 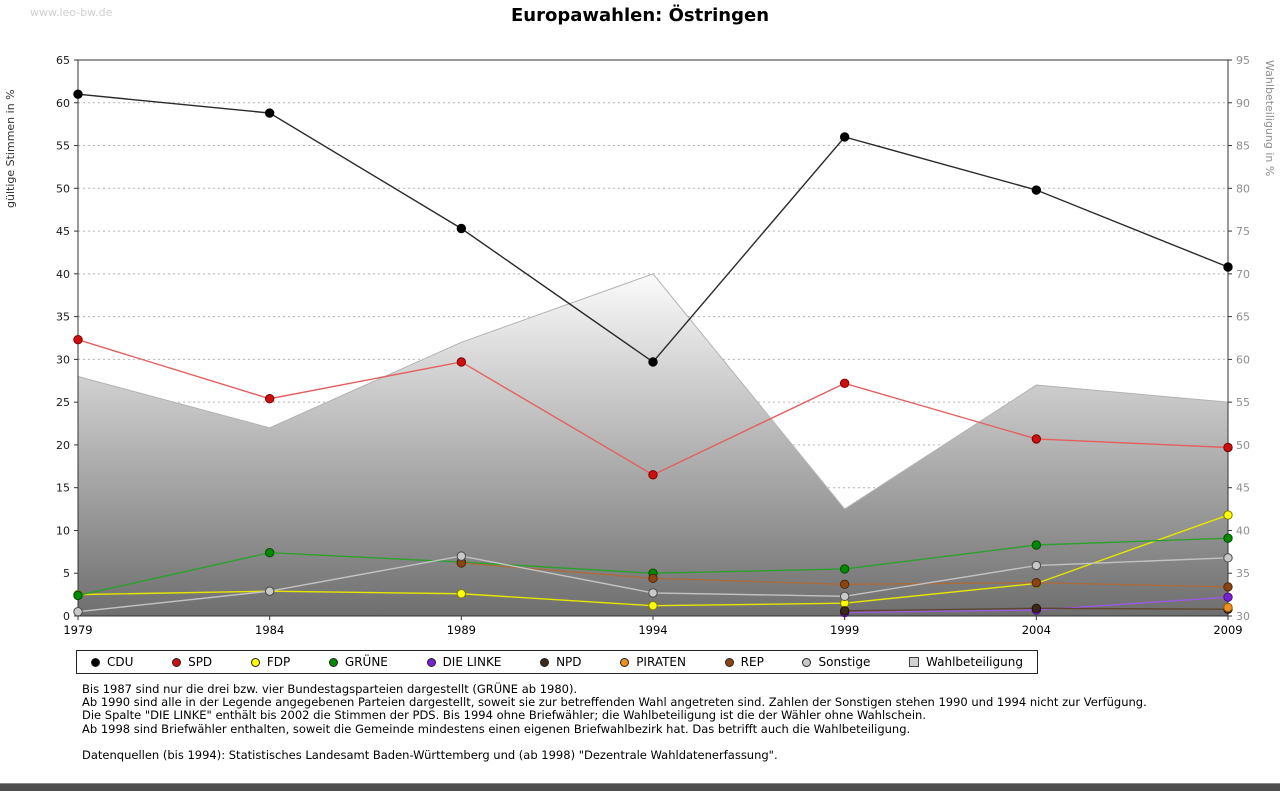 I want to click on x-tick-label: 1999, so click(x=844, y=630).